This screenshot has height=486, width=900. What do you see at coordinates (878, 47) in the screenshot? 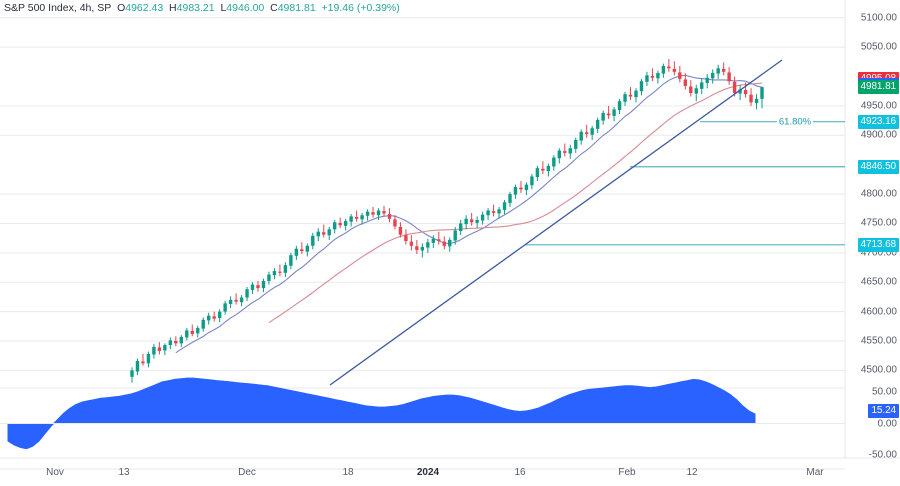
I see `price-tick: 5050.00` at bounding box center [878, 47].